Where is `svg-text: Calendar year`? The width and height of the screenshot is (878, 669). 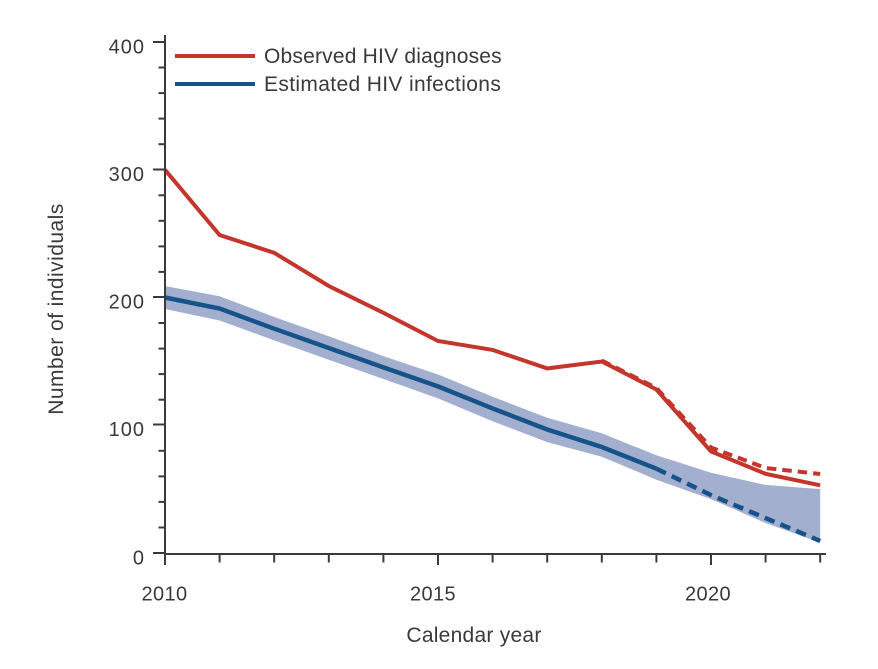
svg-text: Calendar year is located at coordinates (473, 635).